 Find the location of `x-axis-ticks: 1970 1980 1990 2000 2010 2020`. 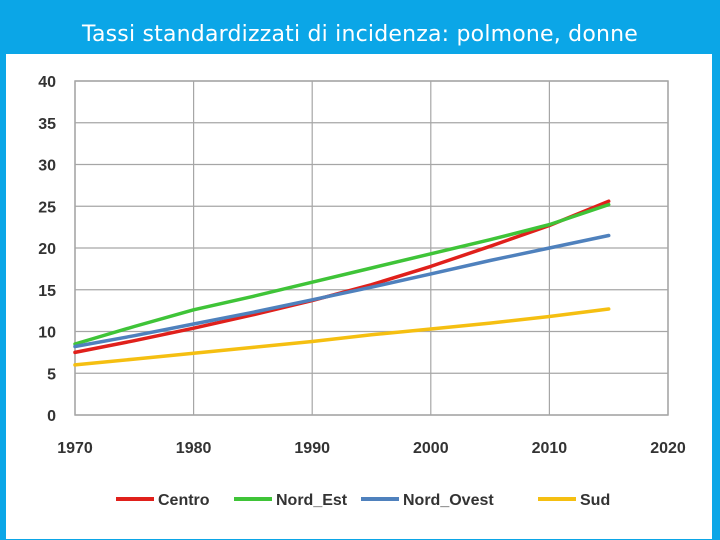

x-axis-ticks: 1970 1980 1990 2000 2010 2020 is located at coordinates (371, 448).